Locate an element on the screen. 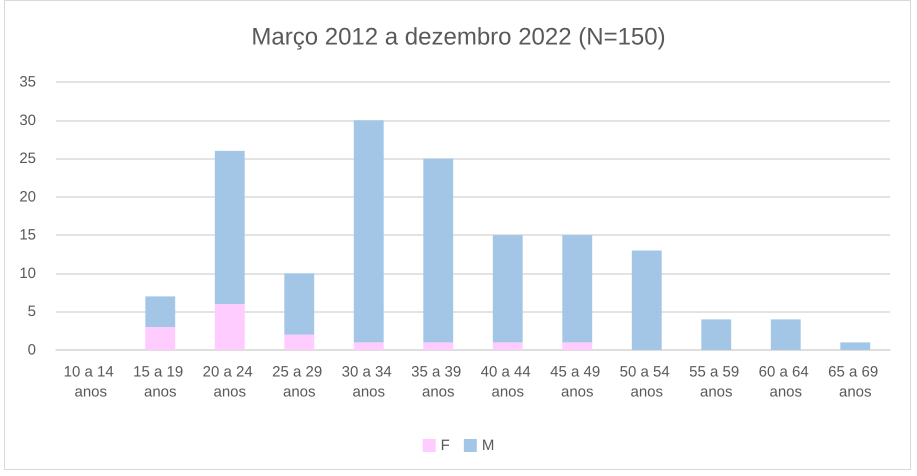 This screenshot has height=476, width=917. y-tick-label: 25 is located at coordinates (27, 159).